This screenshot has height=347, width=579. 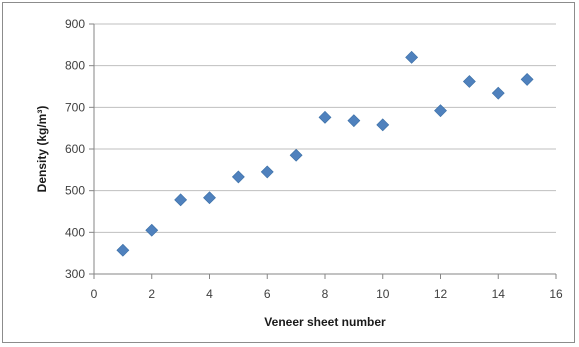 I want to click on y-tick-label: 400, so click(x=75, y=232).